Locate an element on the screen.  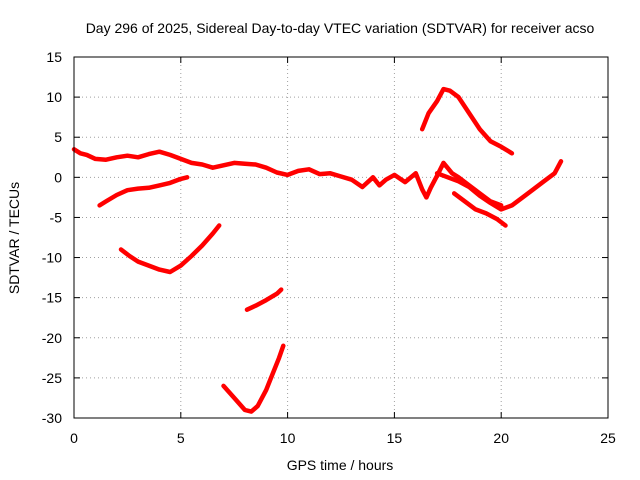
y-tick-label: -20 is located at coordinates (52, 338).